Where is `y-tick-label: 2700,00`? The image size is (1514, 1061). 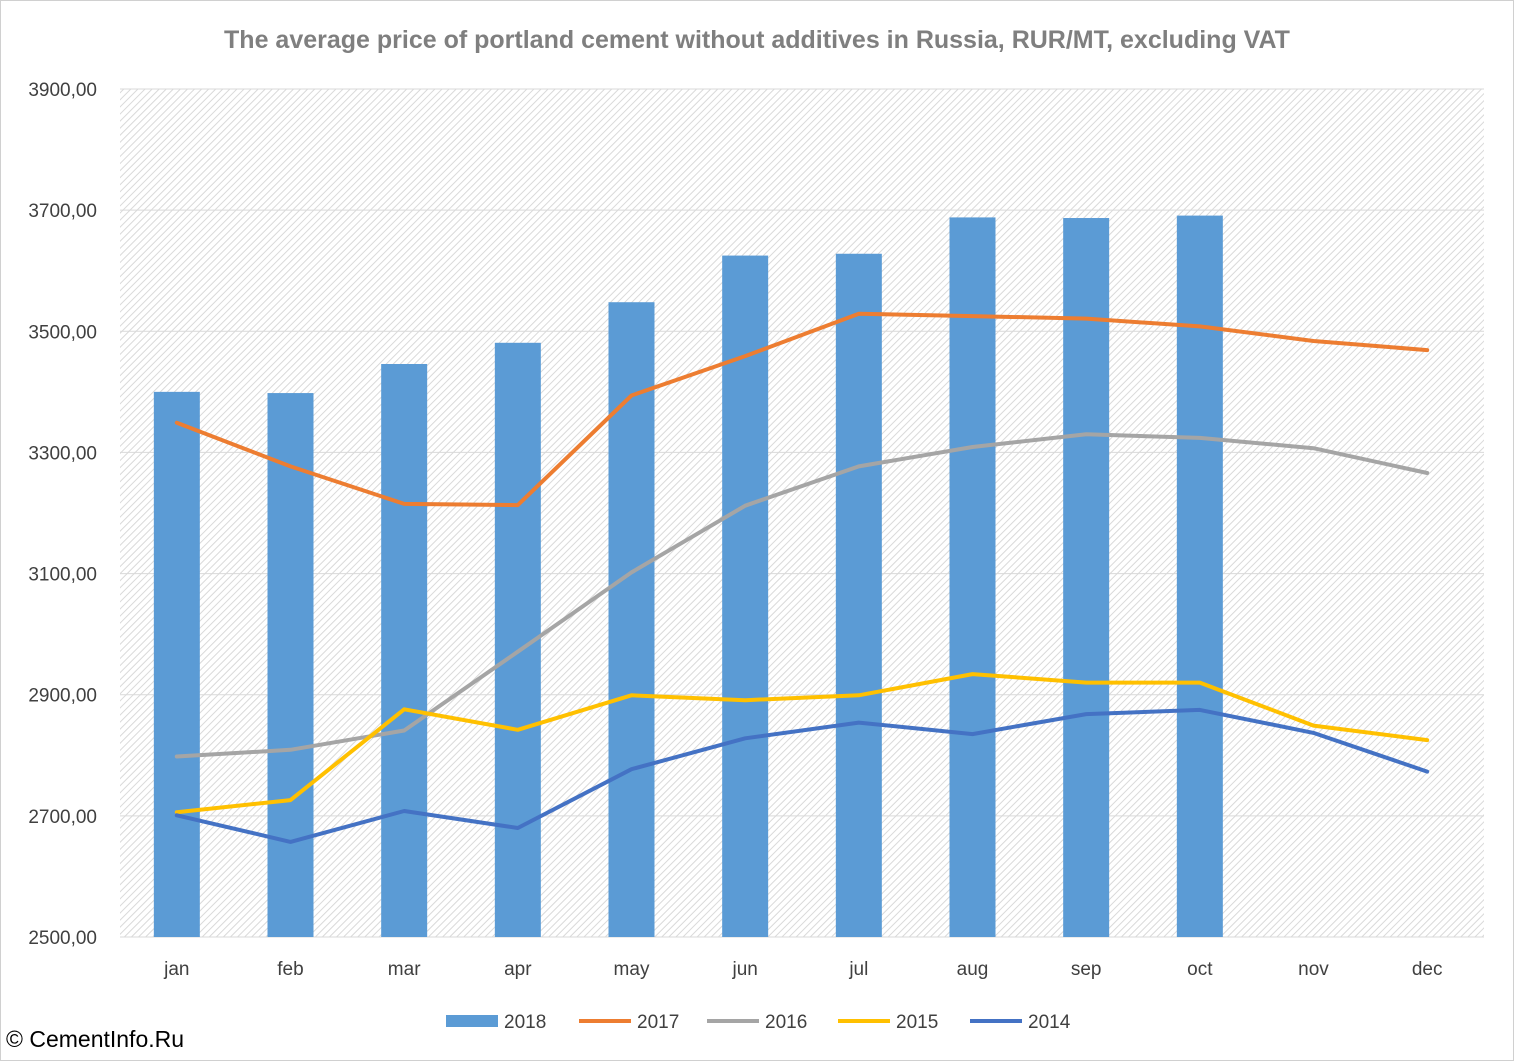
y-tick-label: 2700,00 is located at coordinates (62, 817).